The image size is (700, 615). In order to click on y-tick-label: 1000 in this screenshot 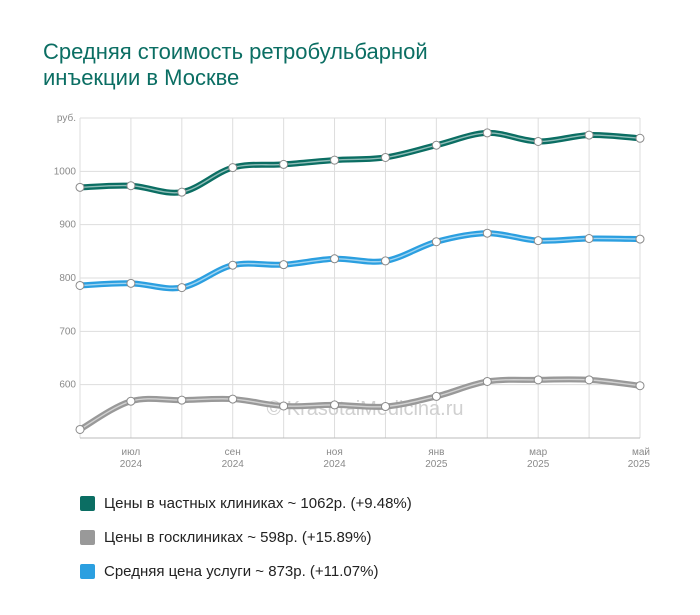, I will do `click(65, 171)`.